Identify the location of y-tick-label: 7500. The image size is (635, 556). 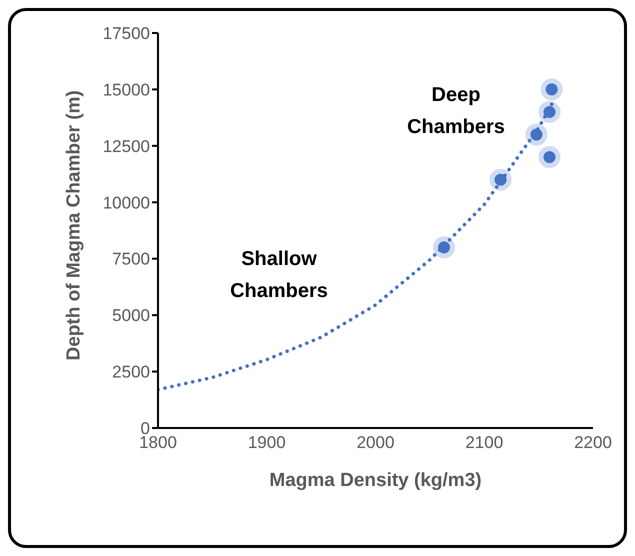
(131, 259).